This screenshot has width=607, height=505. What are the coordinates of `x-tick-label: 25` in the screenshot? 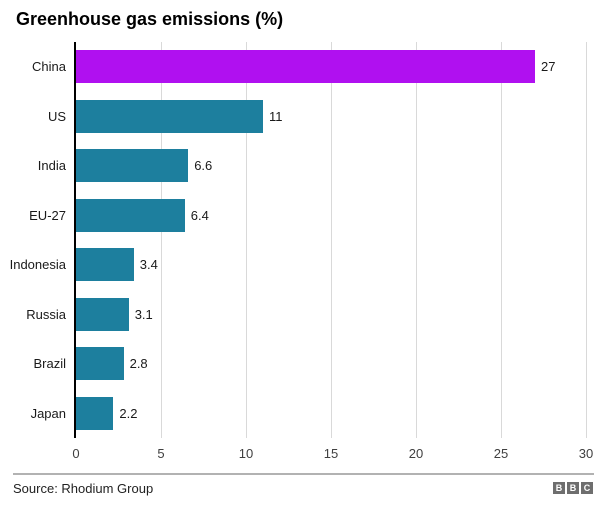 It's located at (501, 453).